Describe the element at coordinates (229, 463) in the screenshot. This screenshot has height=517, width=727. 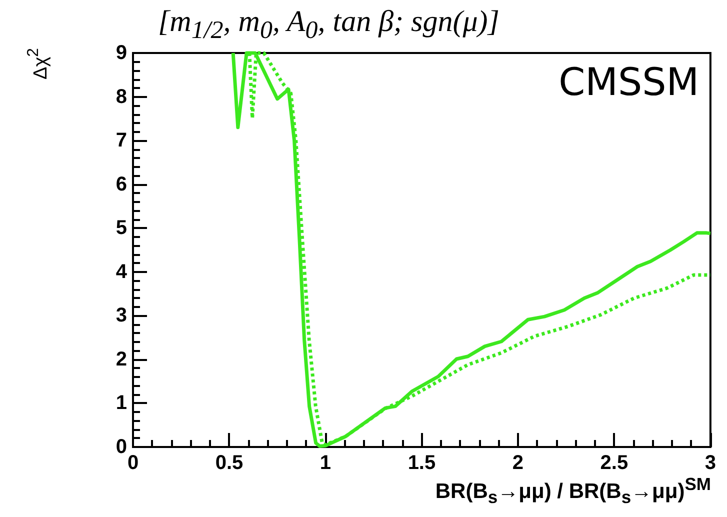
I see `x-tick-label: 0.5` at that location.